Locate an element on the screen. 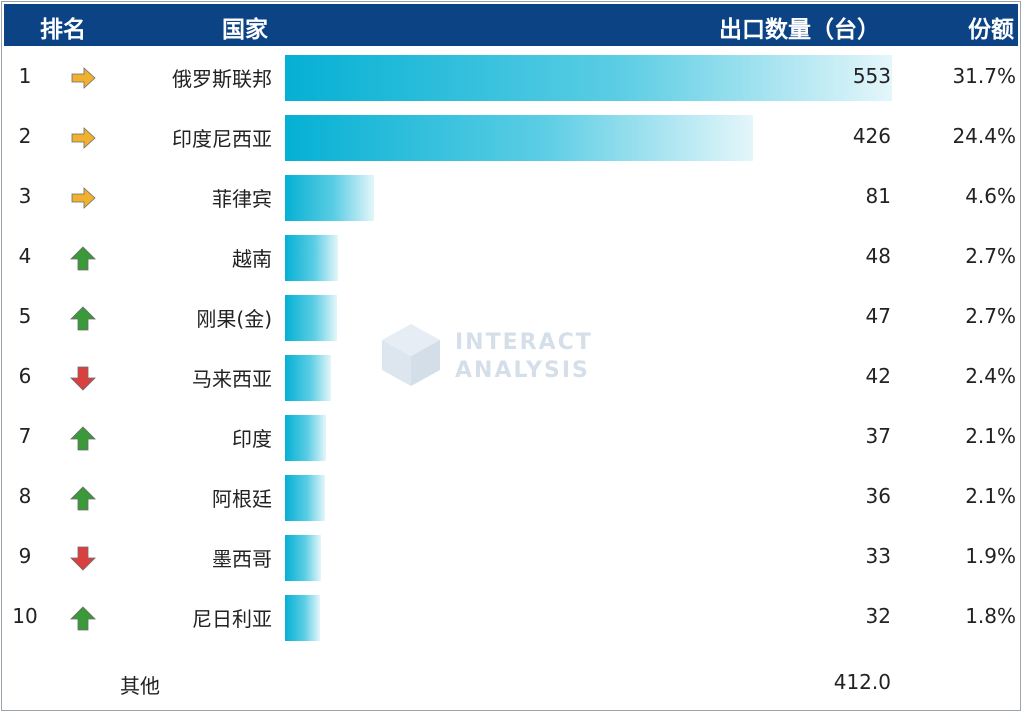 The image size is (1024, 714). value-label: 426 is located at coordinates (871, 136).